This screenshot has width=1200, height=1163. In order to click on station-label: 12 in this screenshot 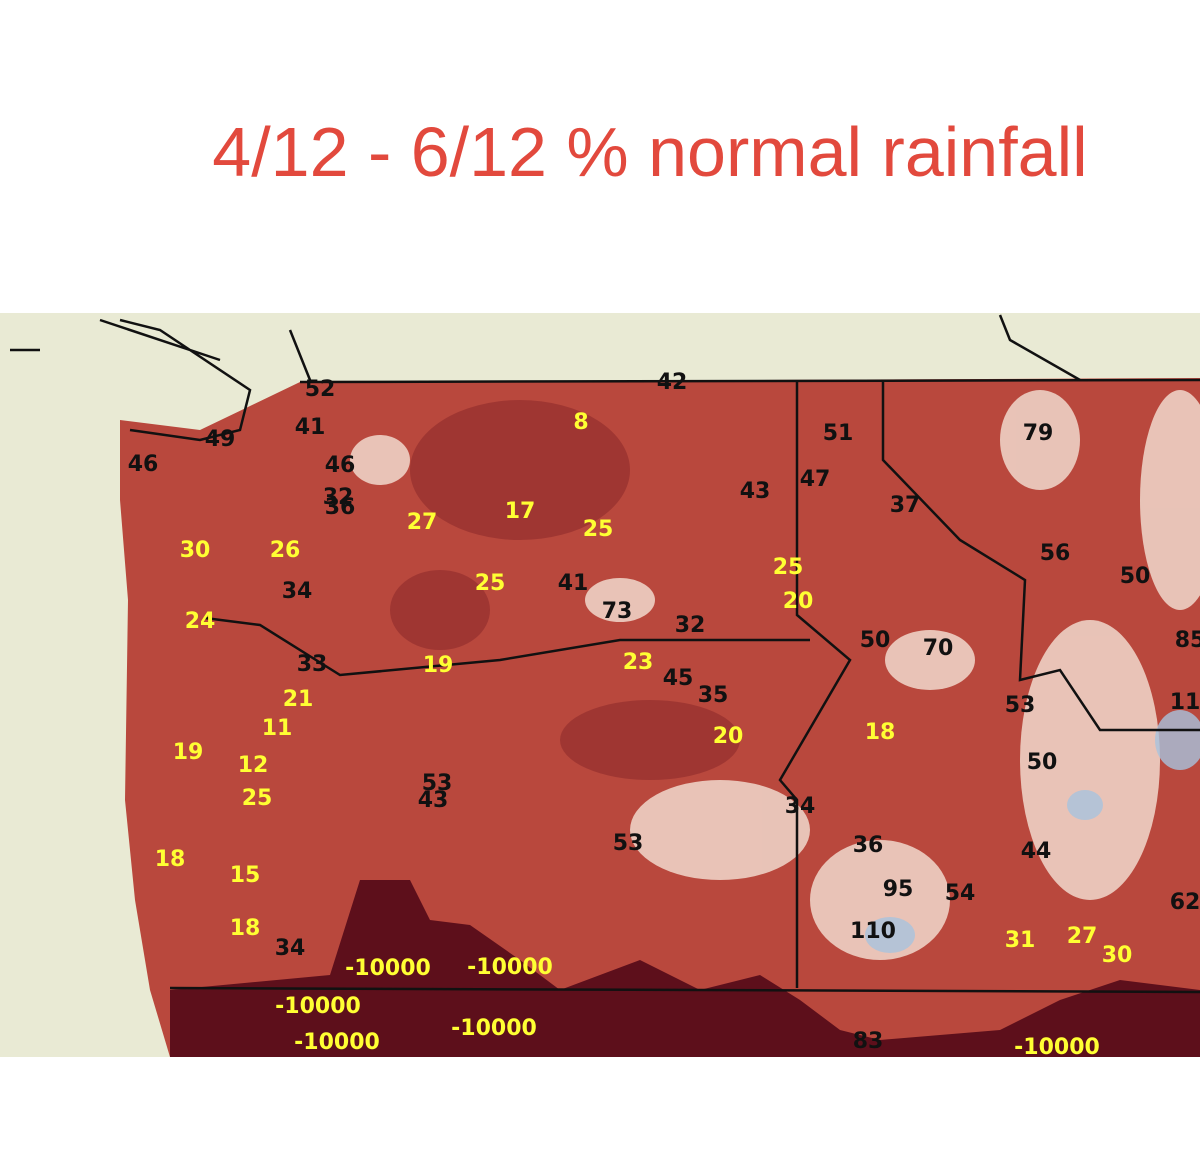, I will do `click(253, 765)`.